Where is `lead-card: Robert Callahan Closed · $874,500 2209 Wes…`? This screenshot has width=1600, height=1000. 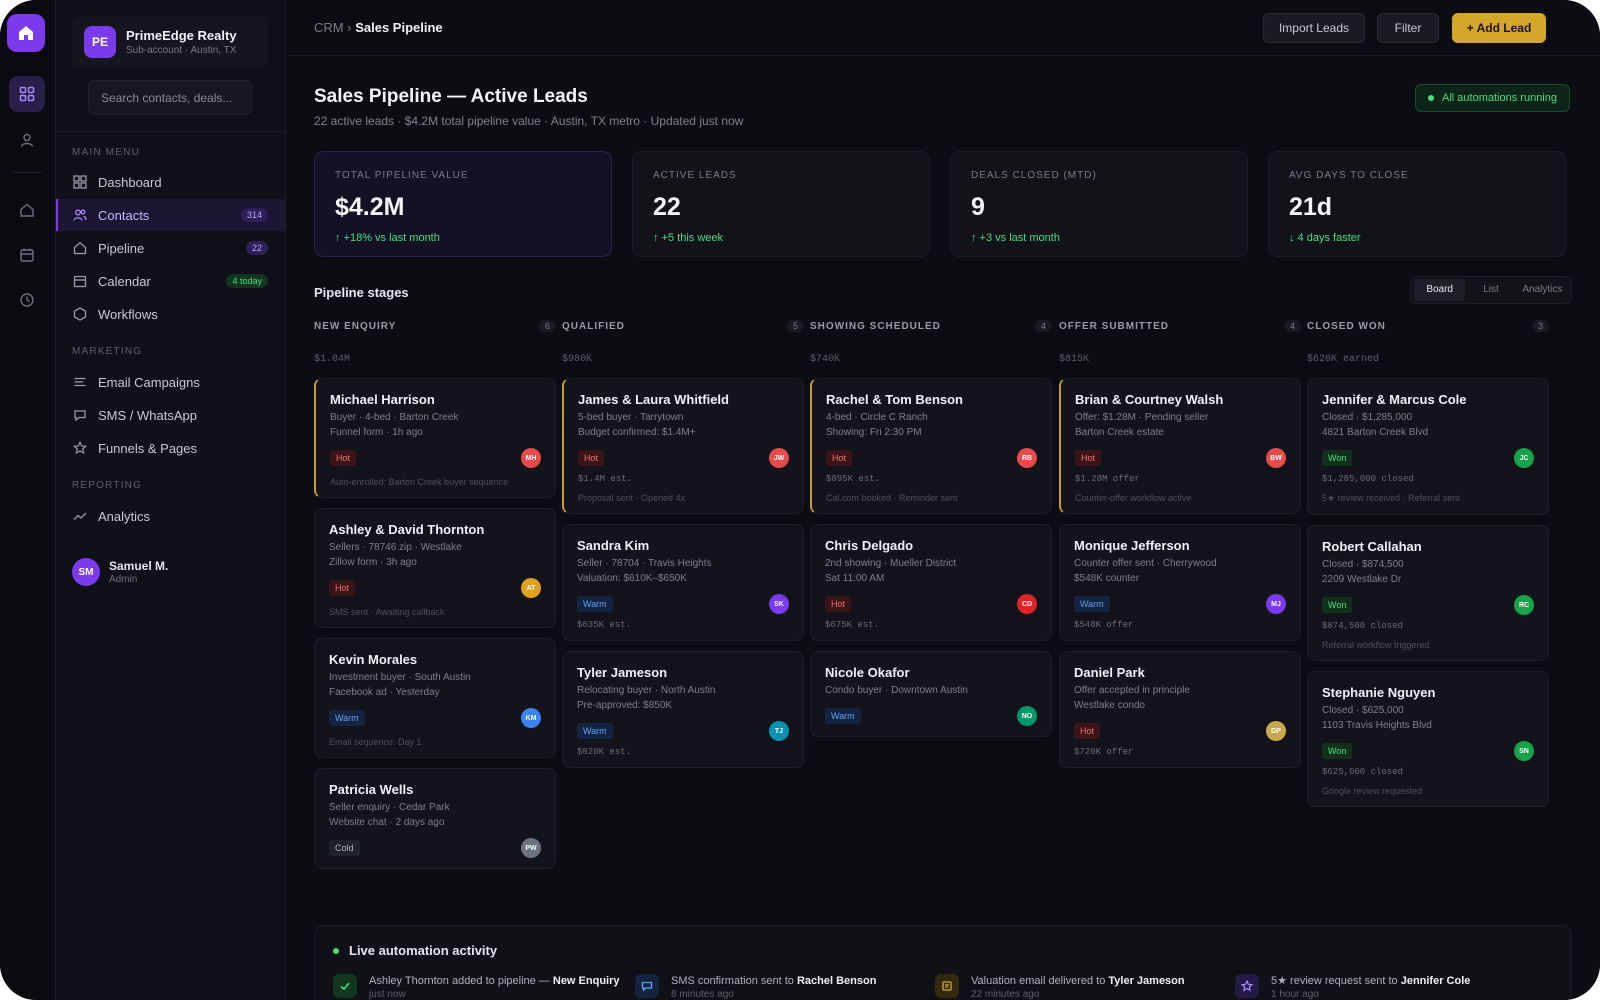 lead-card: Robert Callahan Closed · $874,500 2209 Wes… is located at coordinates (1428, 593).